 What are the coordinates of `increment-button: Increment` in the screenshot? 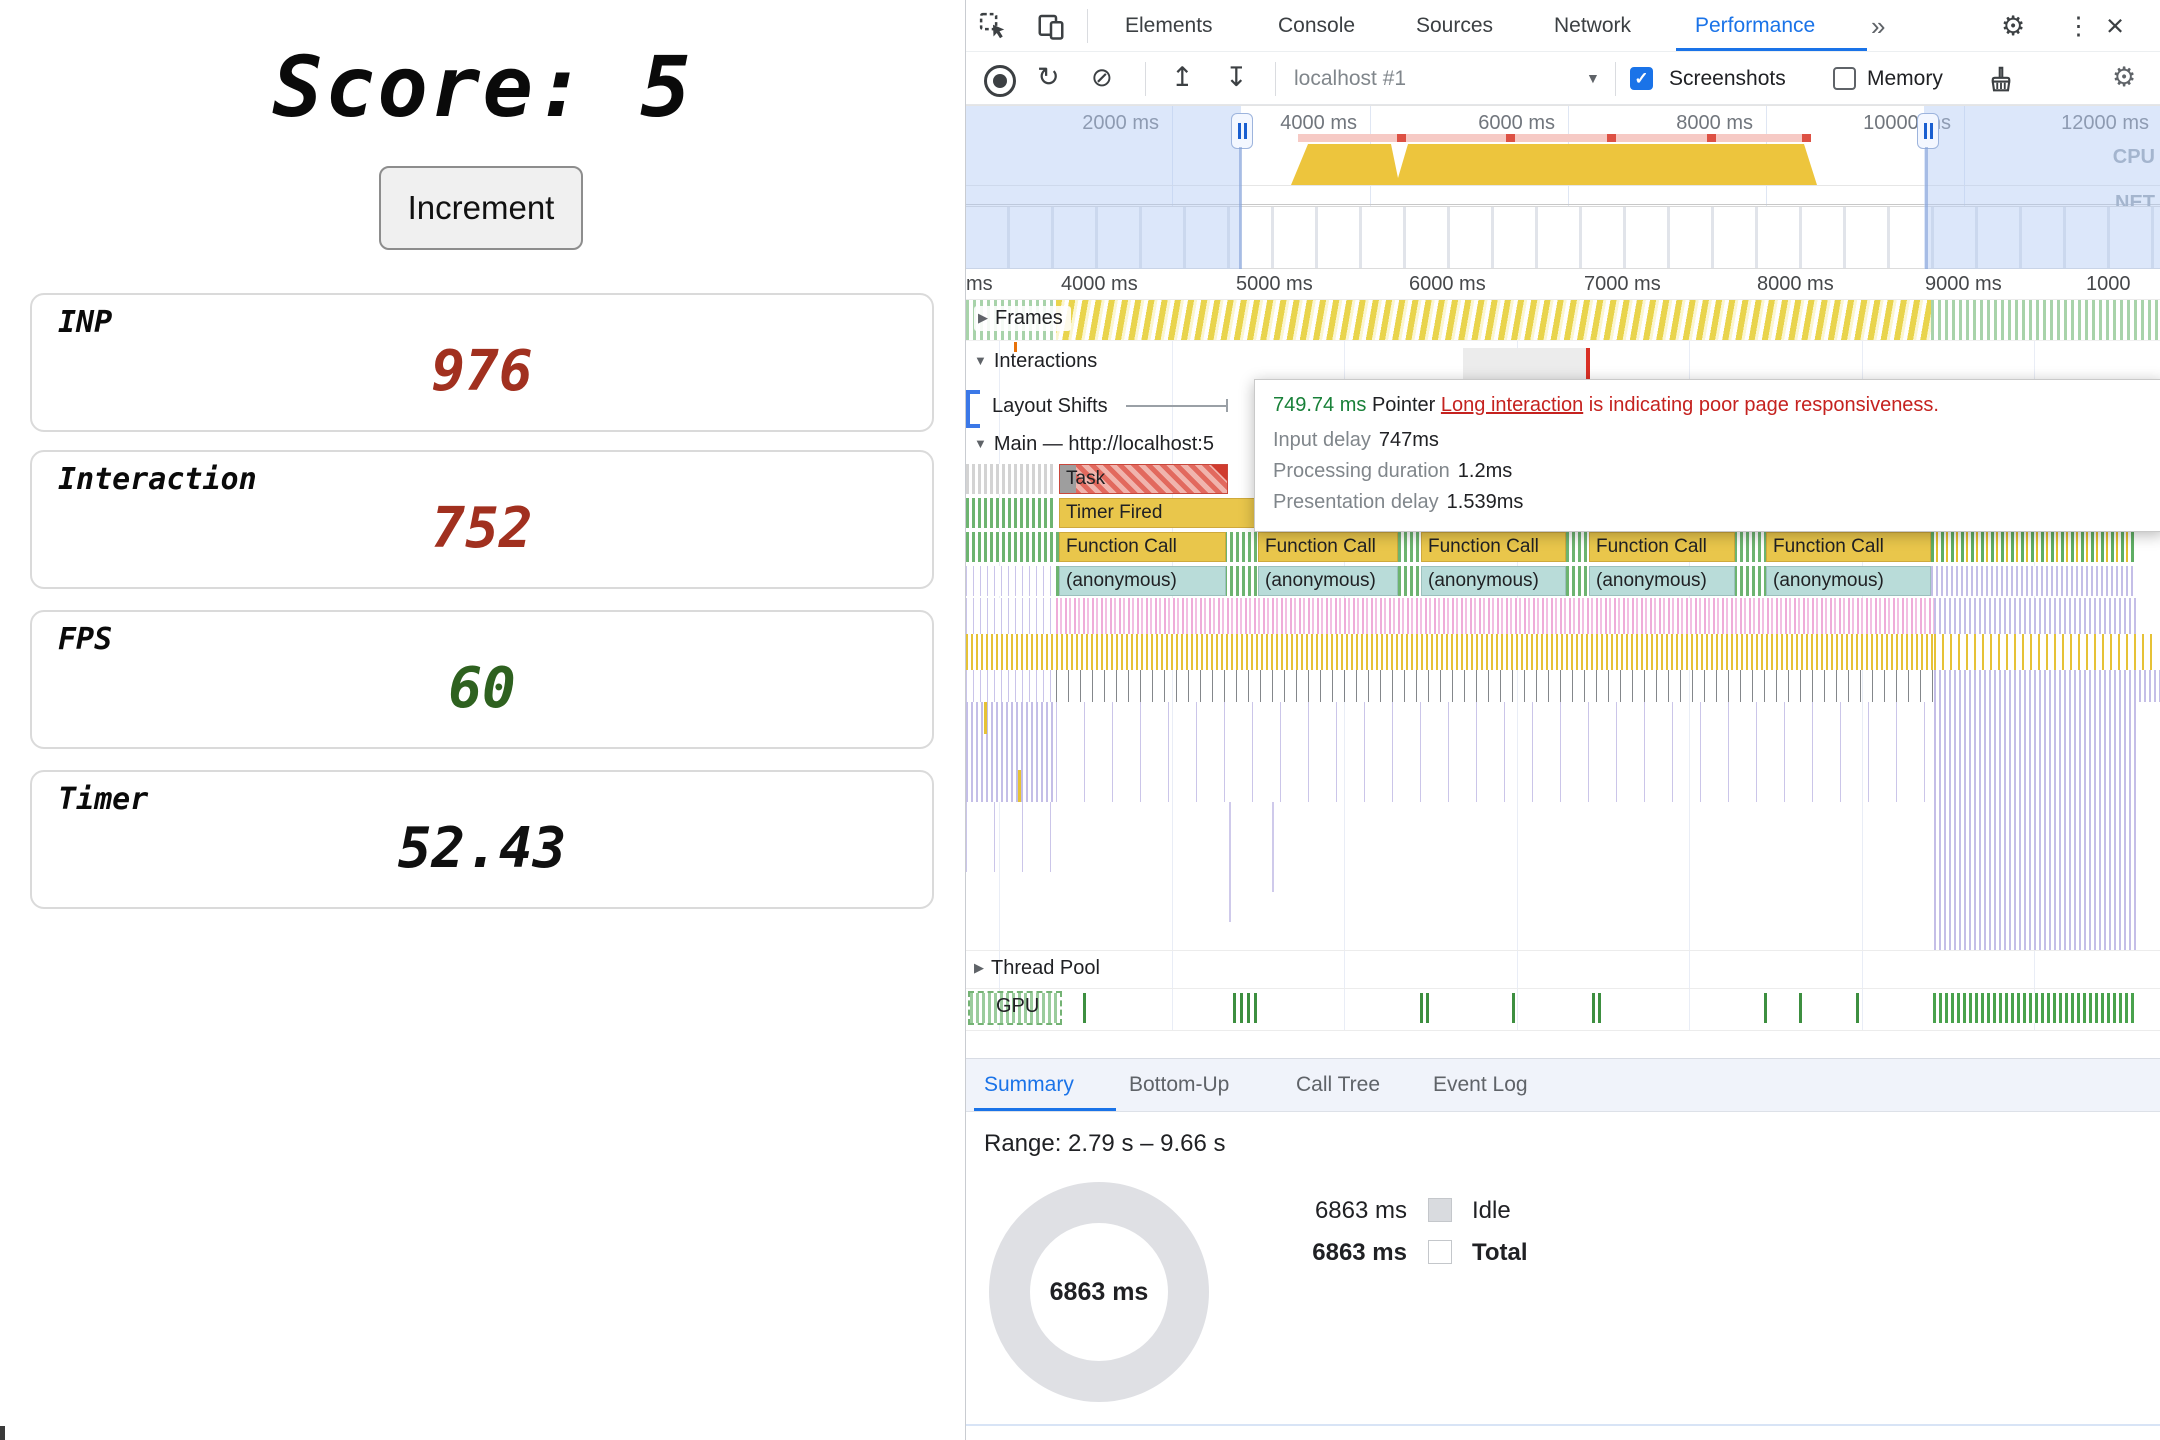 It's located at (481, 208).